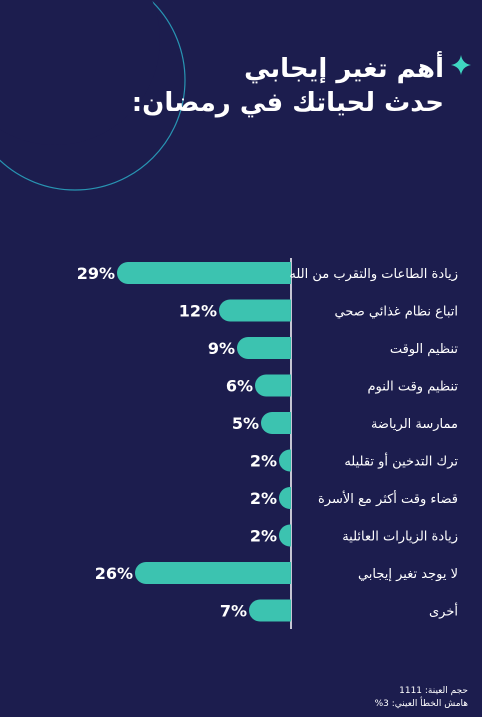 The image size is (482, 717). Describe the element at coordinates (461, 65) in the screenshot. I see `sparkle-icon` at that location.